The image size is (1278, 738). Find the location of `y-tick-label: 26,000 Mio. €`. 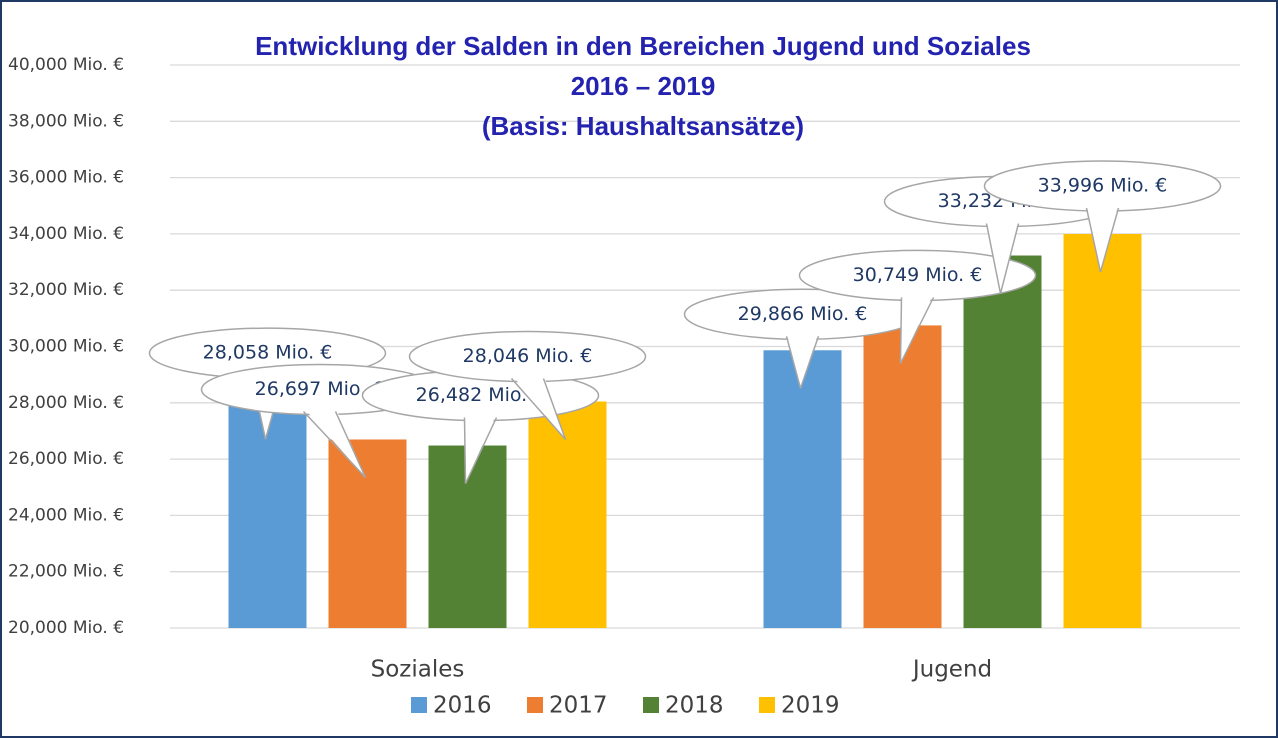

y-tick-label: 26,000 Mio. € is located at coordinates (66, 459).